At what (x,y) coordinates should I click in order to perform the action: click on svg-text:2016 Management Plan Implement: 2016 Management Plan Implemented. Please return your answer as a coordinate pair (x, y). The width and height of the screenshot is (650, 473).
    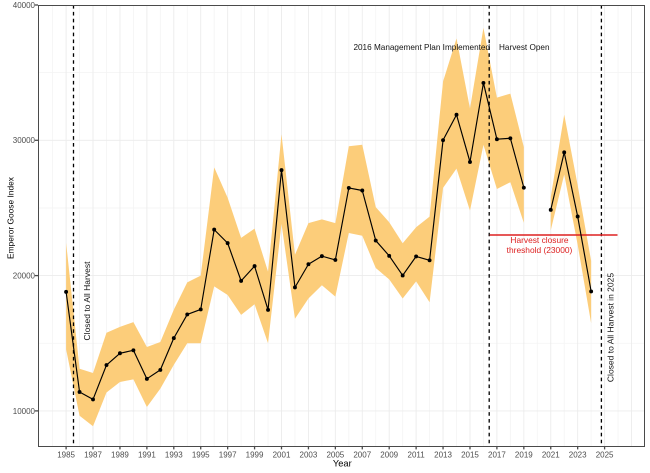
    Looking at the image, I should click on (421, 47).